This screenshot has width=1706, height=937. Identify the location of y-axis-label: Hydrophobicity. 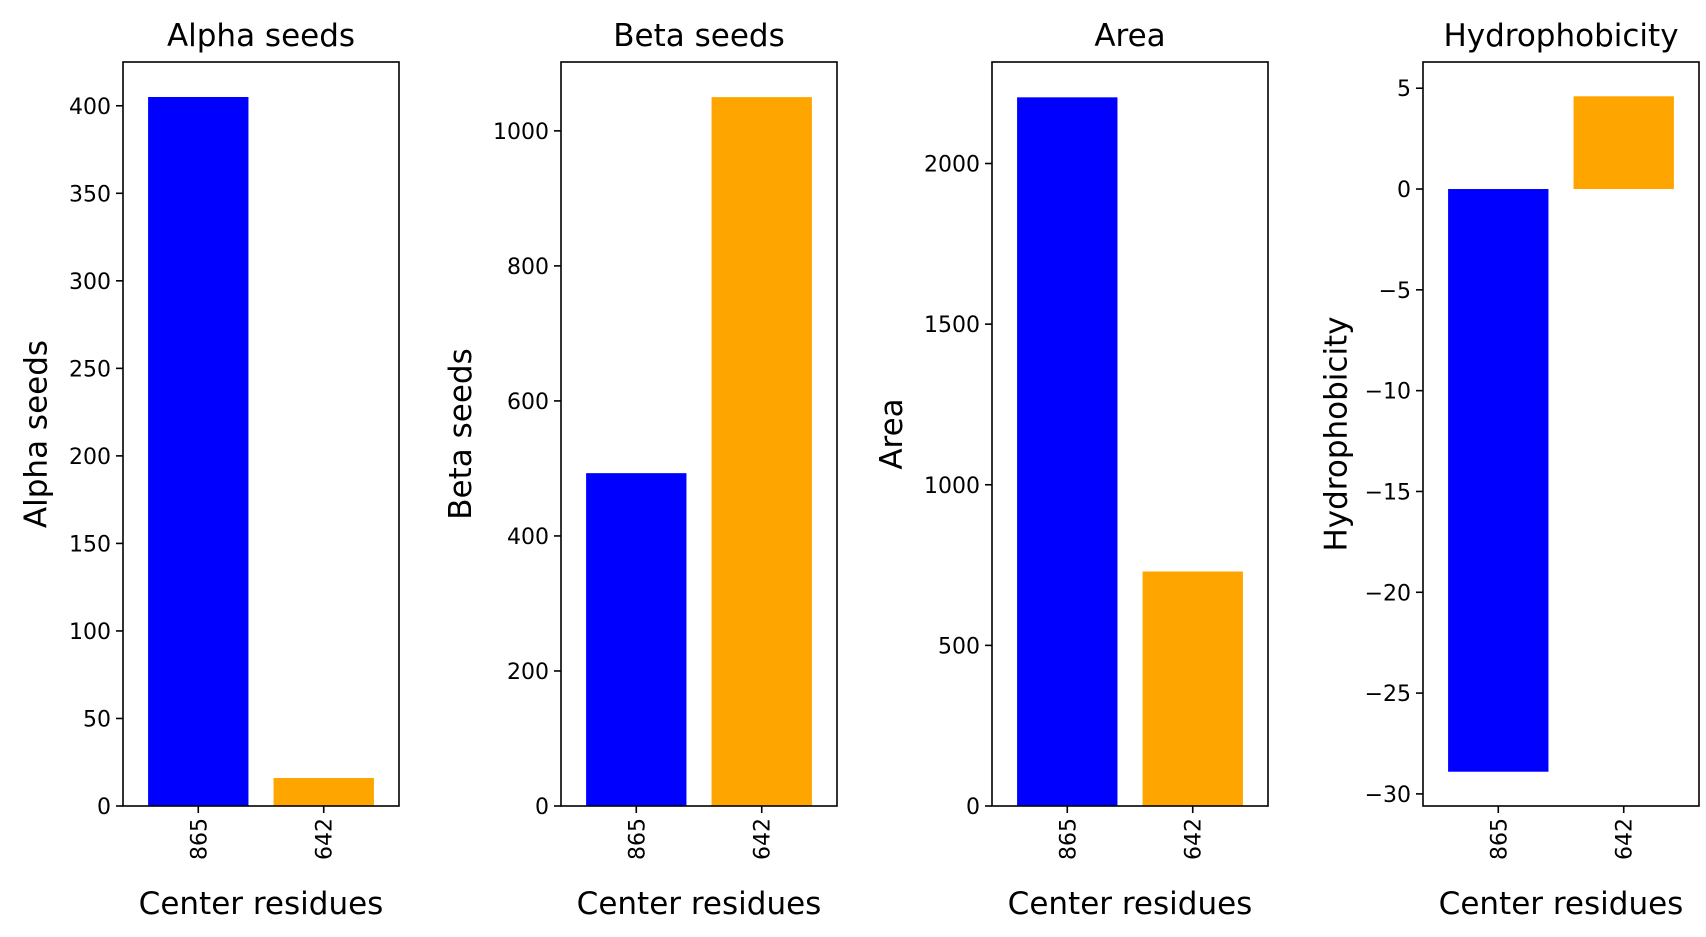
(1337, 433).